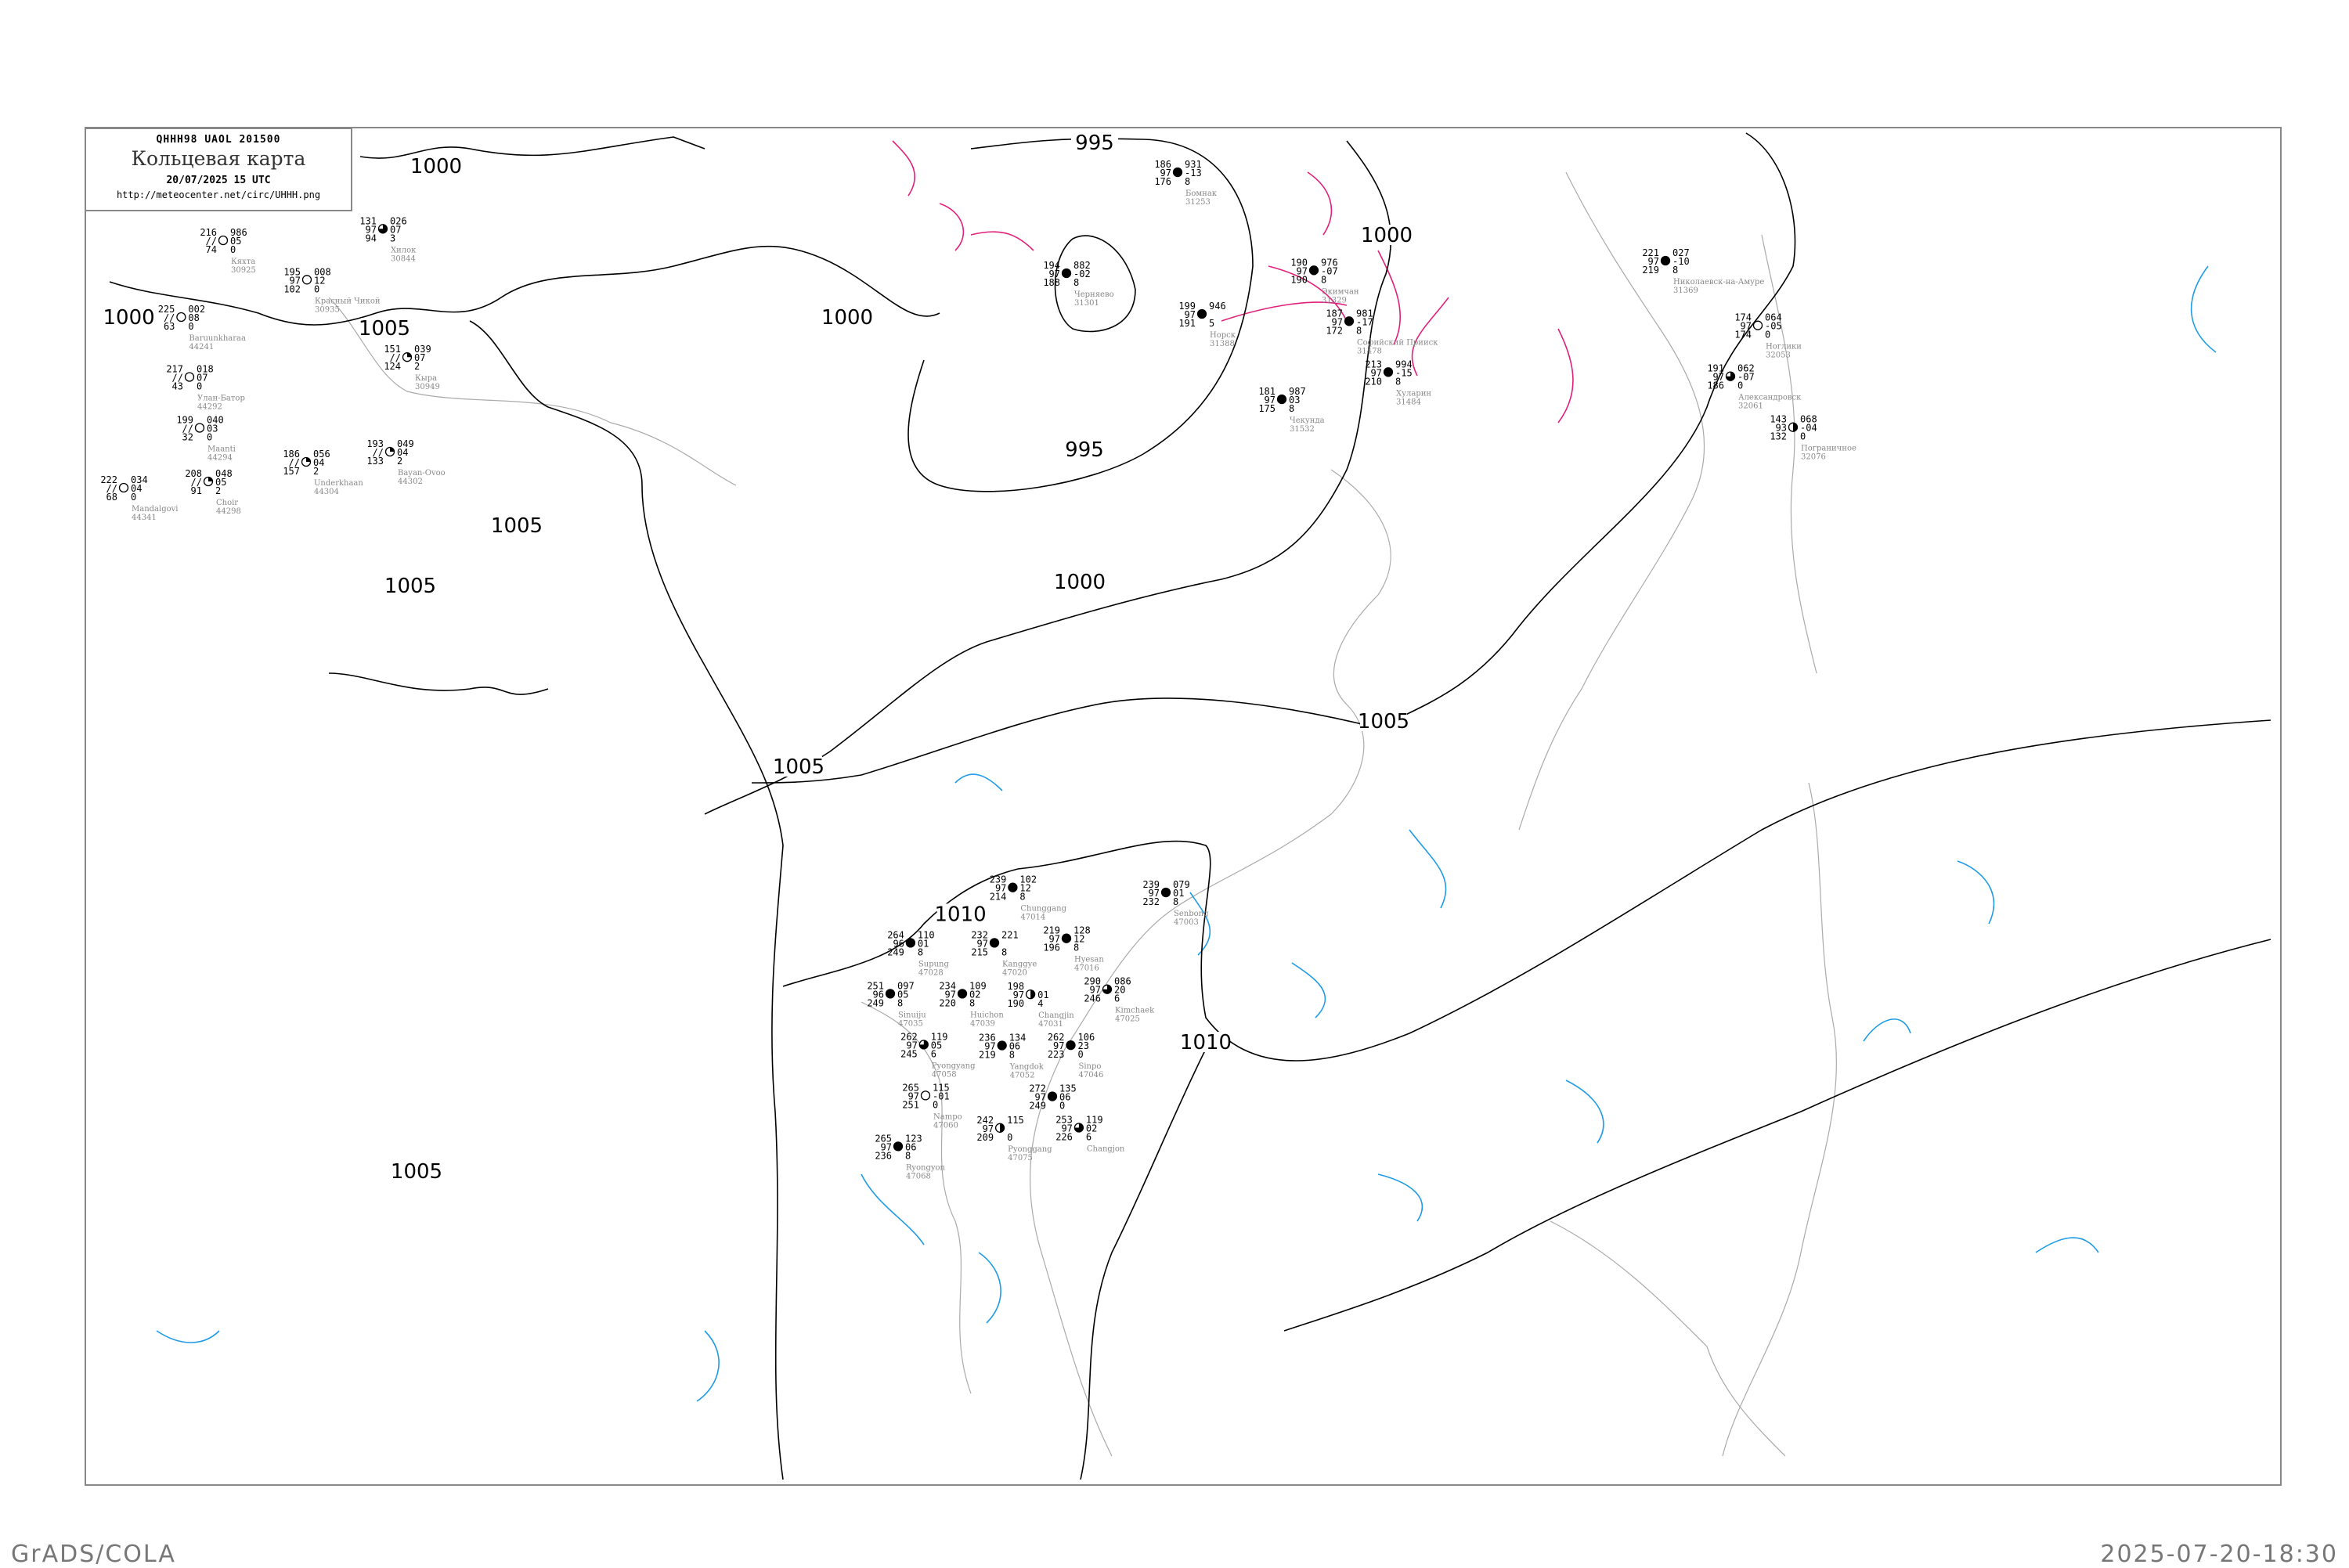 The width and height of the screenshot is (2349, 1568). What do you see at coordinates (933, 1053) in the screenshot?
I see `station-ex: 6` at bounding box center [933, 1053].